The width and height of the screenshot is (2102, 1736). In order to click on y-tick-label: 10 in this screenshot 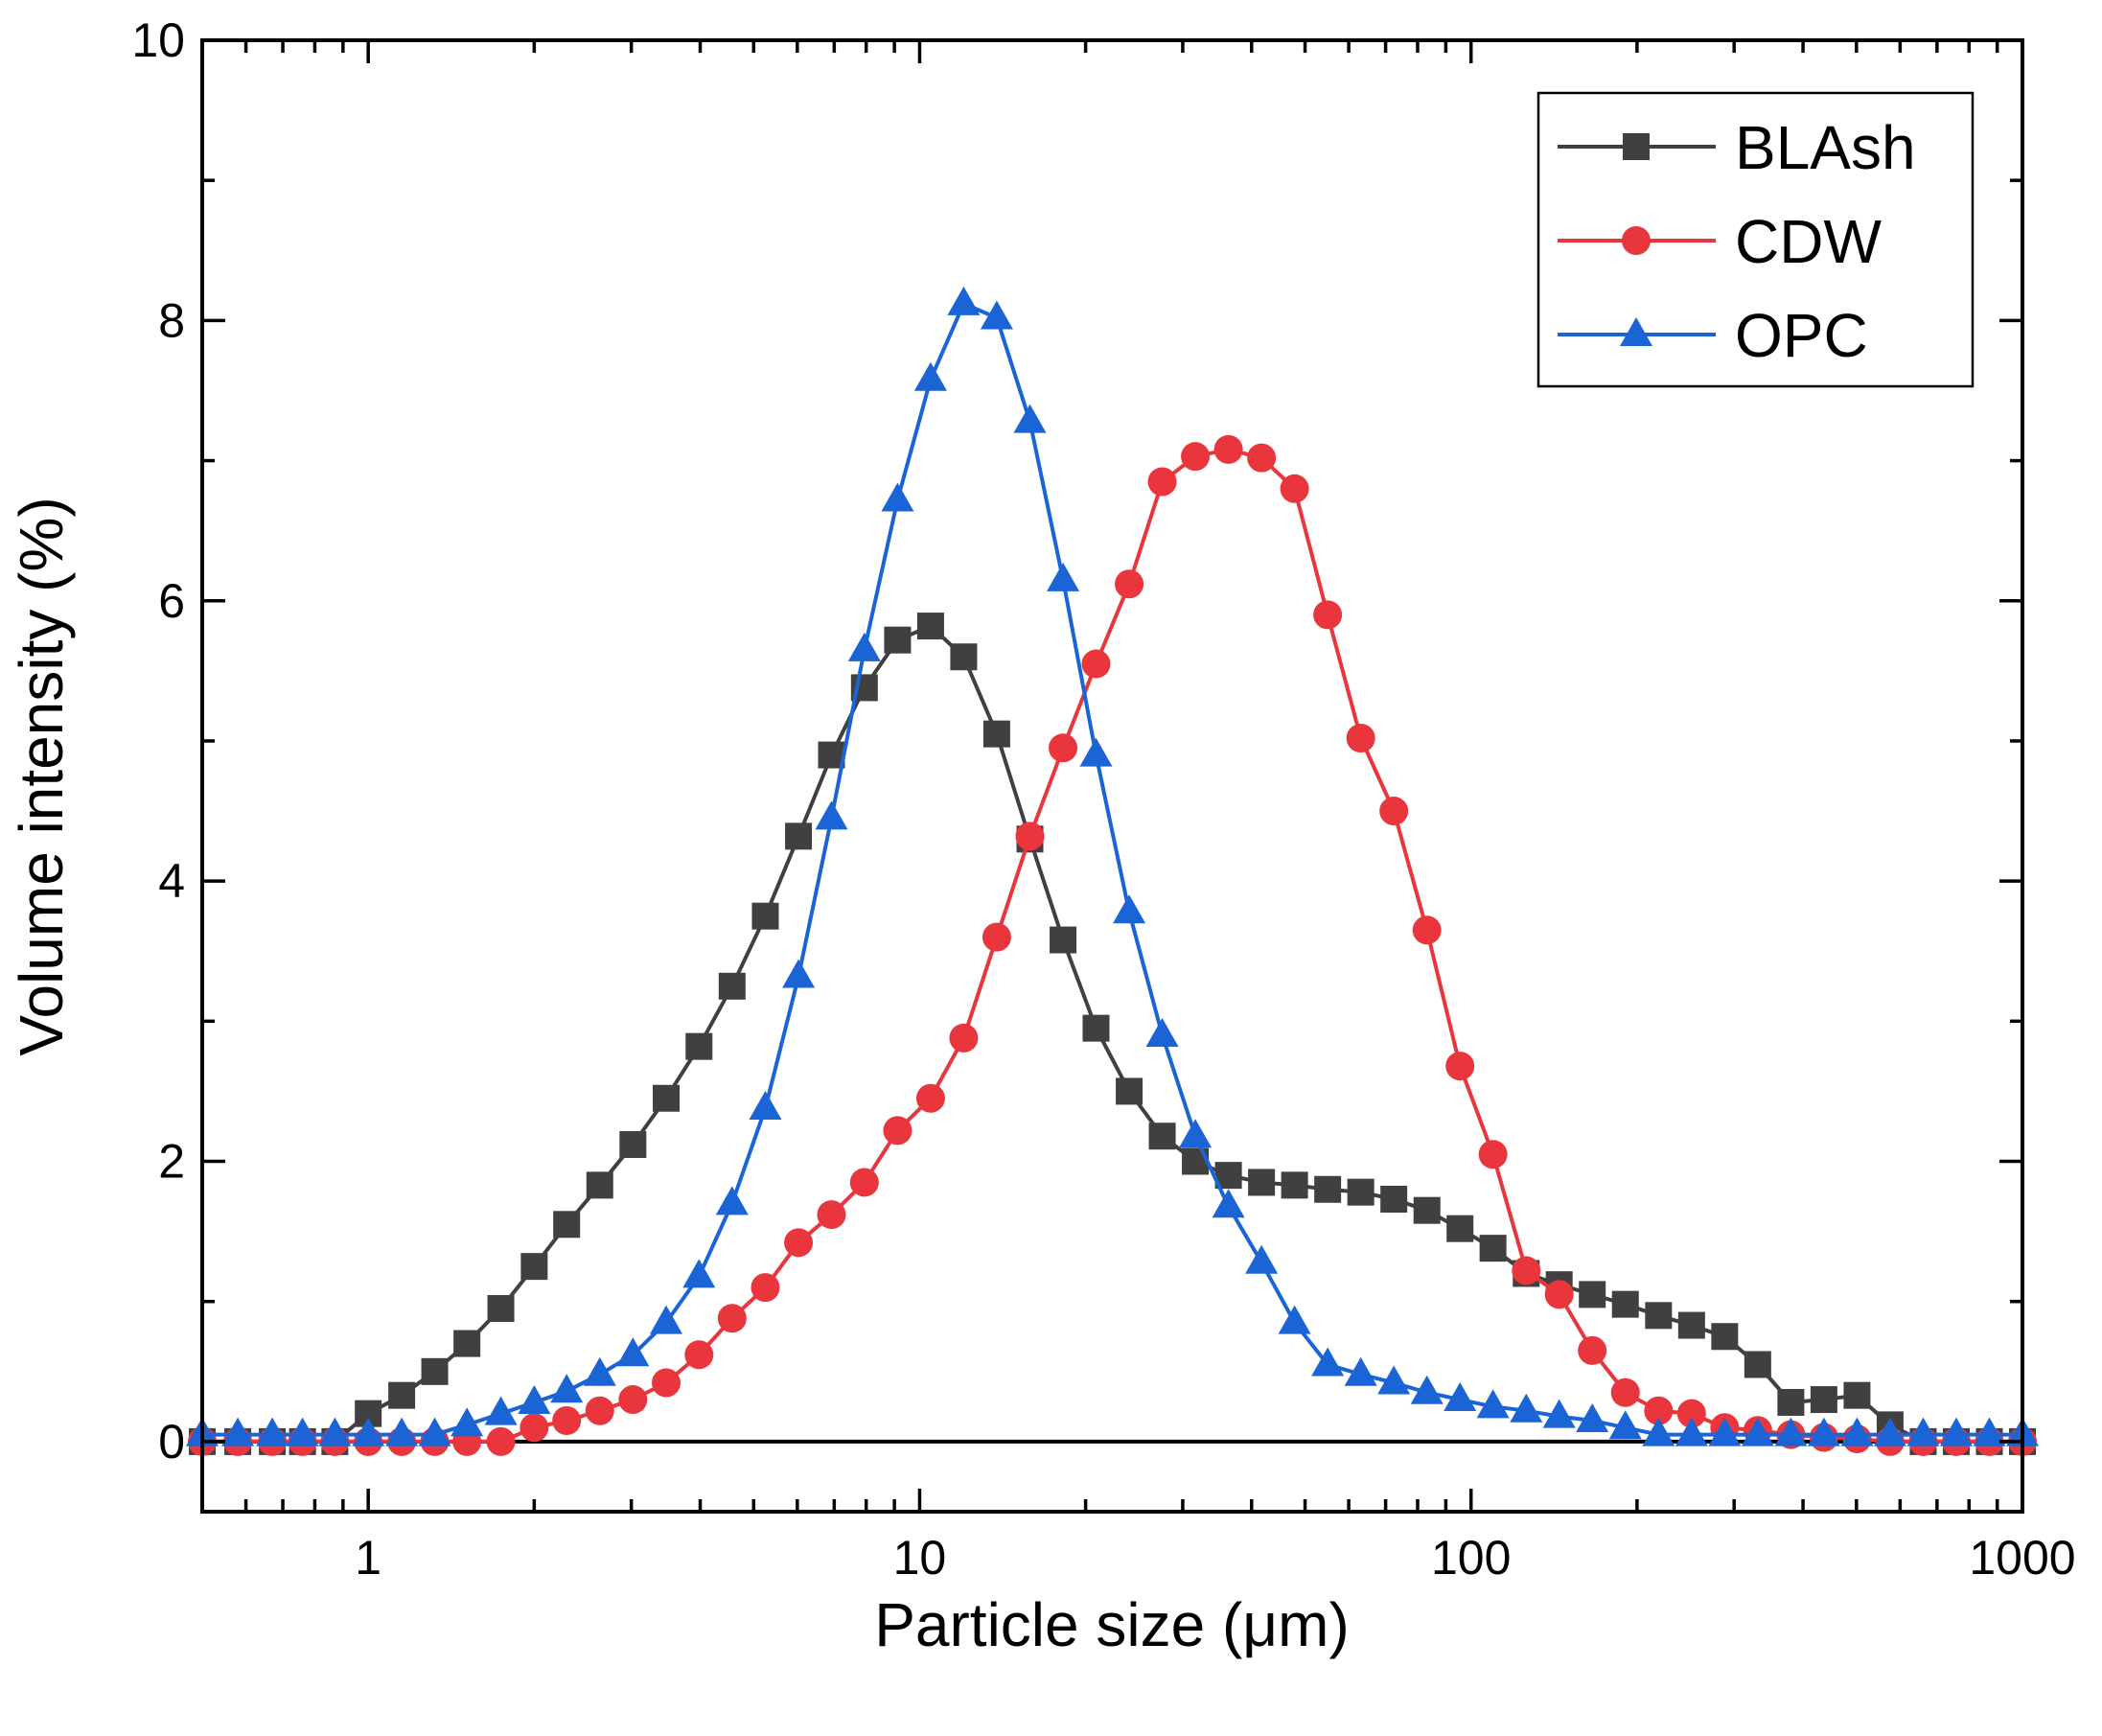, I will do `click(158, 40)`.